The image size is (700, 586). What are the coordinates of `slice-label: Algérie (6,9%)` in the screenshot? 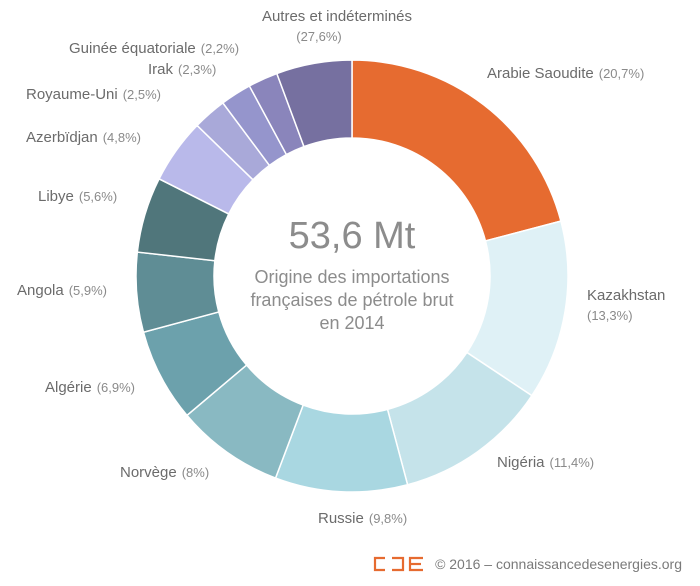 It's located at (90, 387).